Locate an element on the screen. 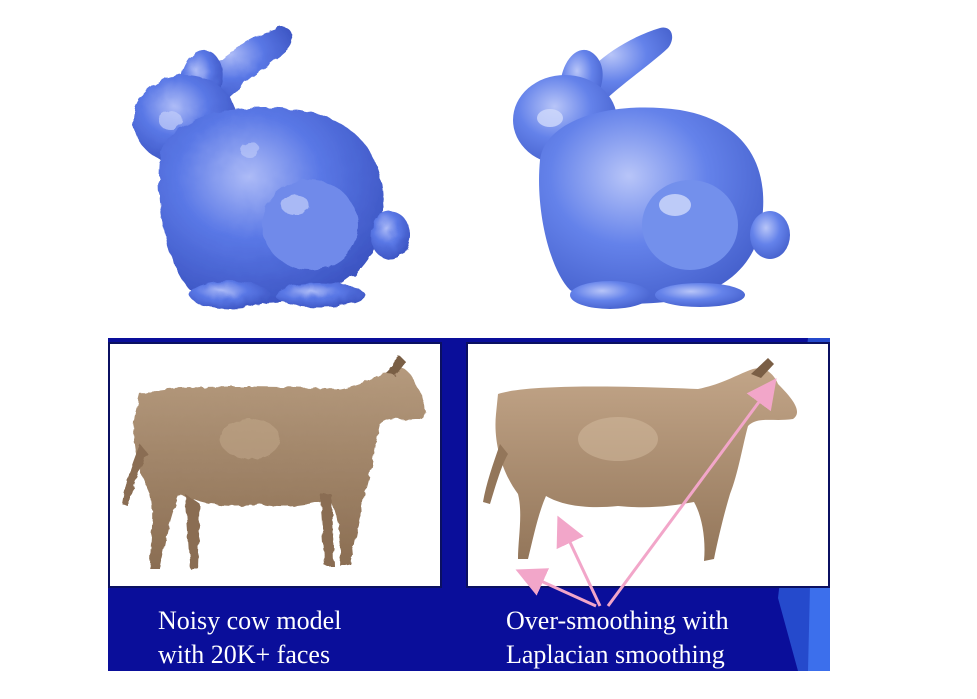  arrows-overlay is located at coordinates (646, 493).